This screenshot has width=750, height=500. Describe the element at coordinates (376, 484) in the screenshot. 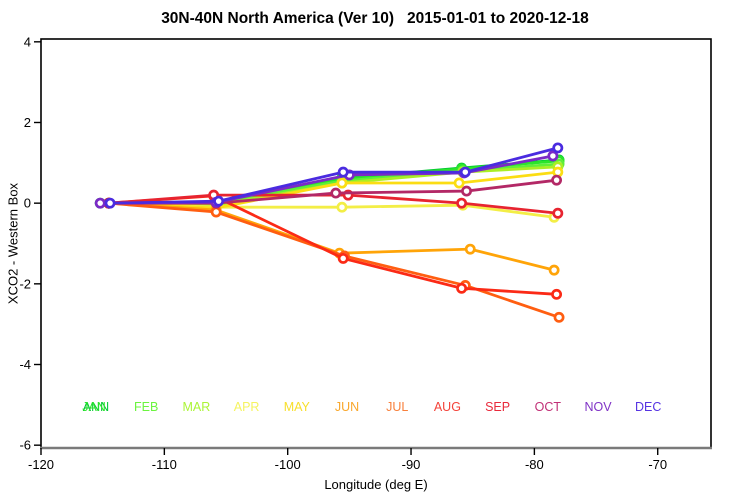

I see `x-axis-label: Longitude (deg E)` at that location.